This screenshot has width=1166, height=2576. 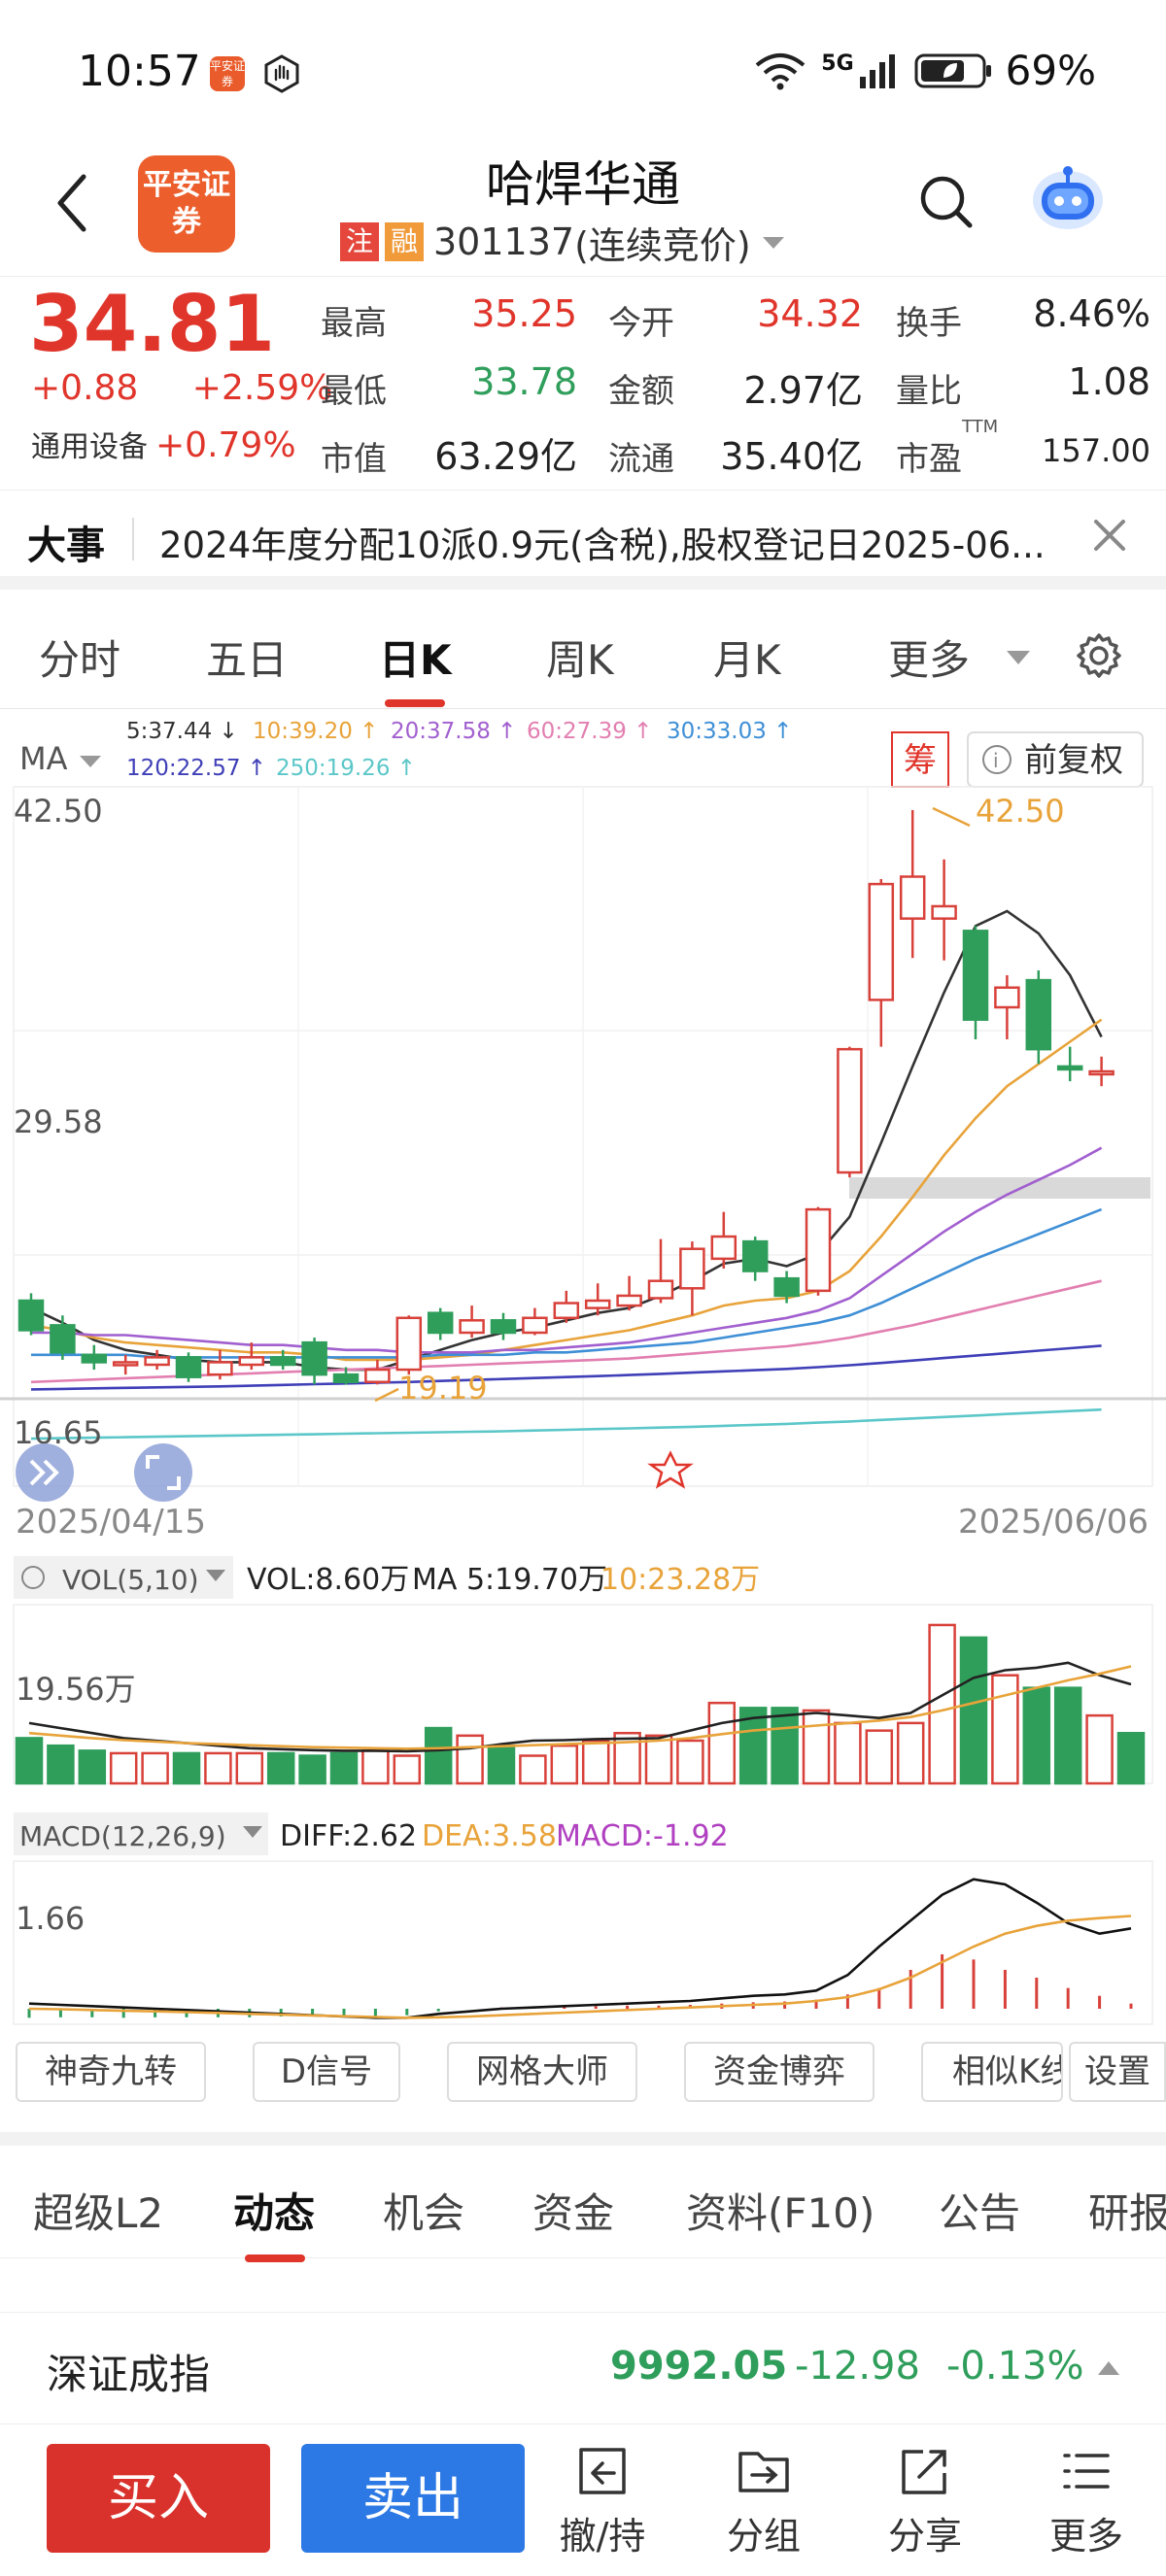 I want to click on ma-legend-item: 10:39.20 ↑, so click(x=315, y=731).